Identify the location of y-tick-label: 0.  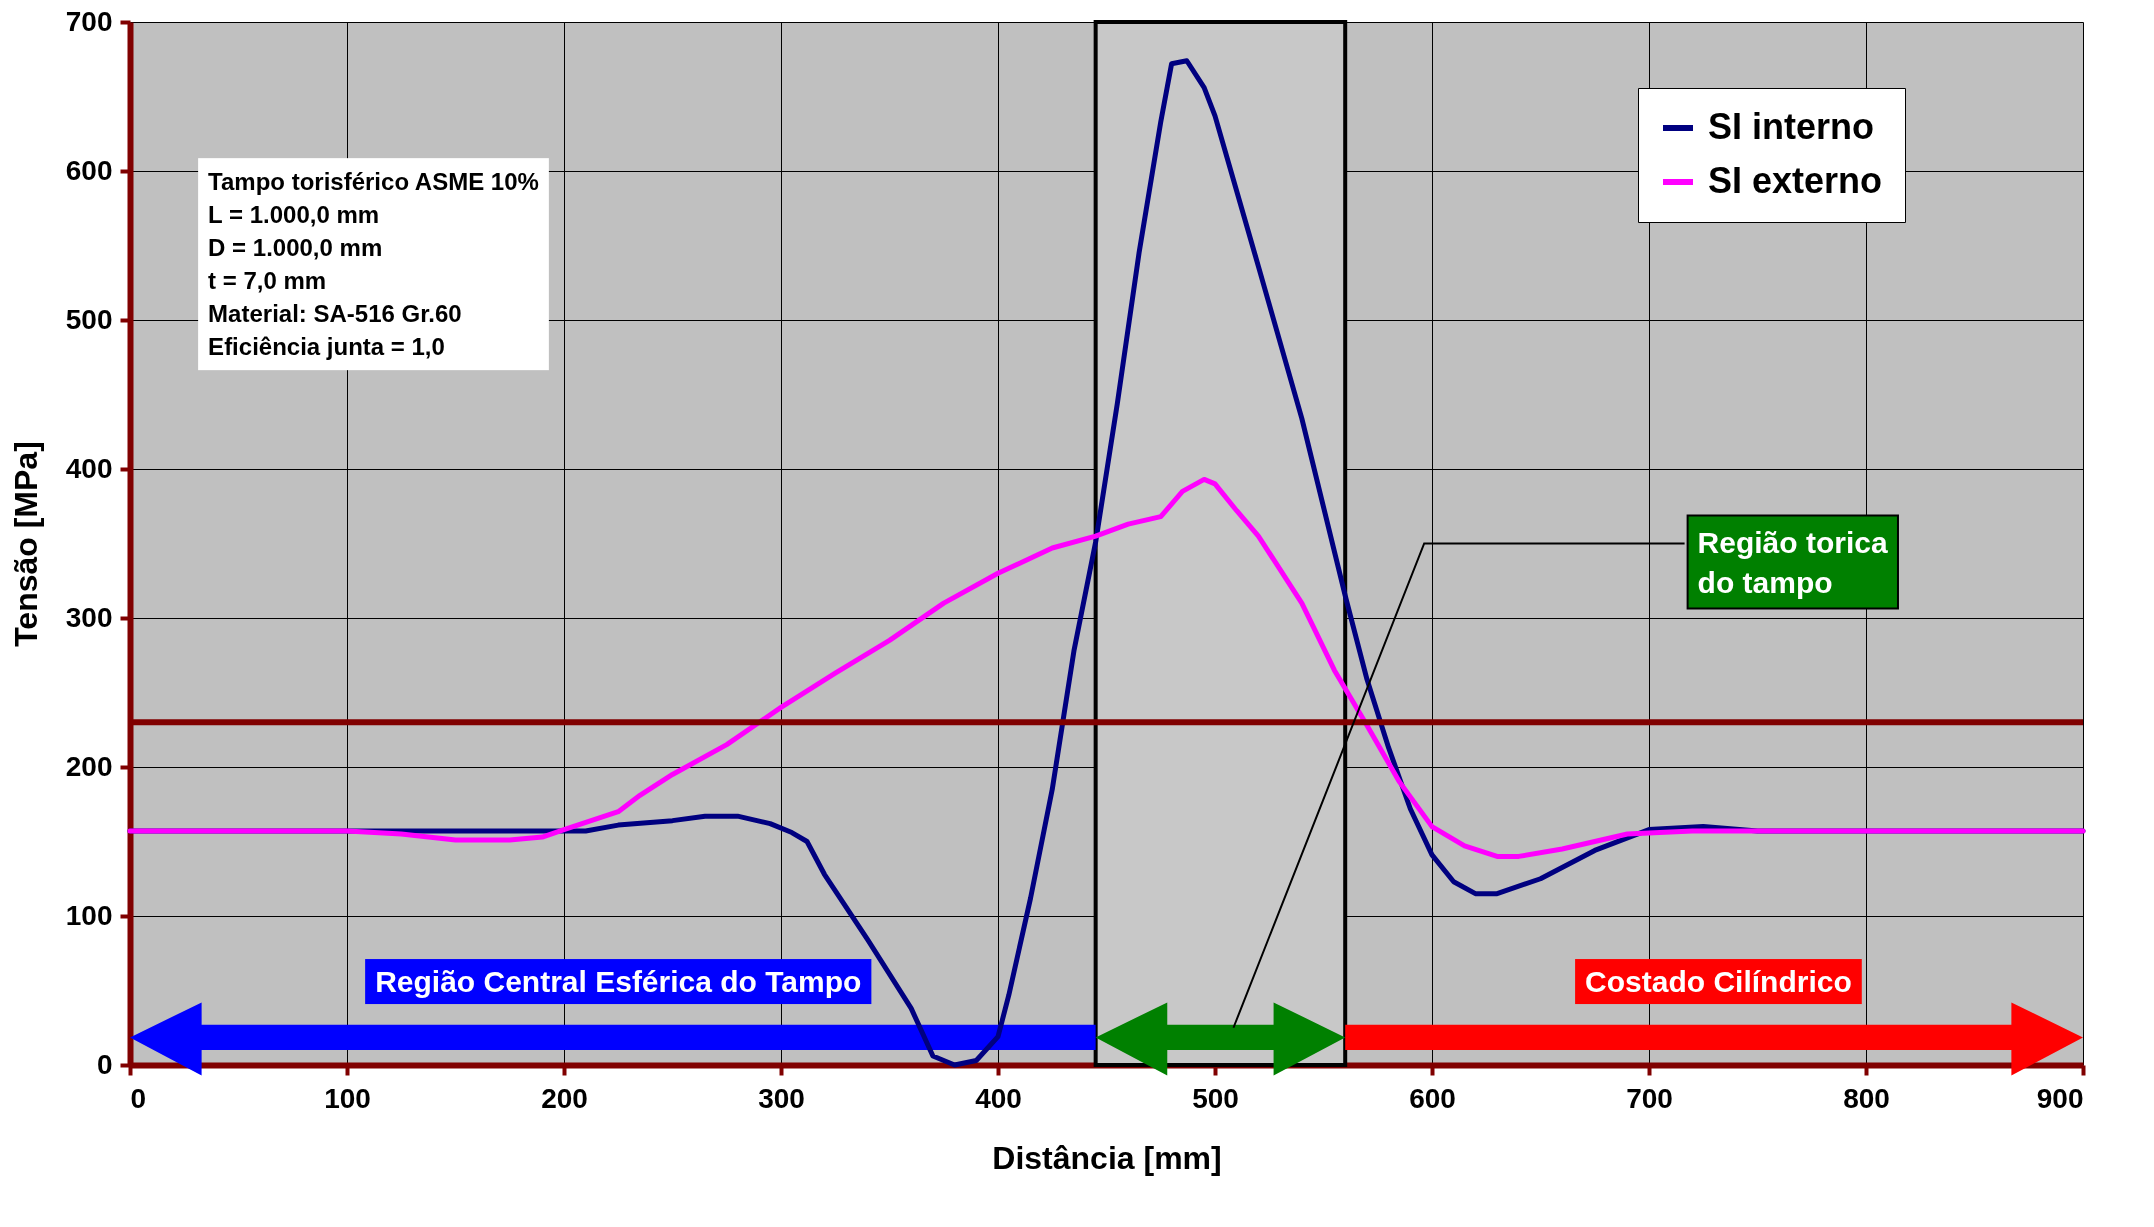
(104, 1064).